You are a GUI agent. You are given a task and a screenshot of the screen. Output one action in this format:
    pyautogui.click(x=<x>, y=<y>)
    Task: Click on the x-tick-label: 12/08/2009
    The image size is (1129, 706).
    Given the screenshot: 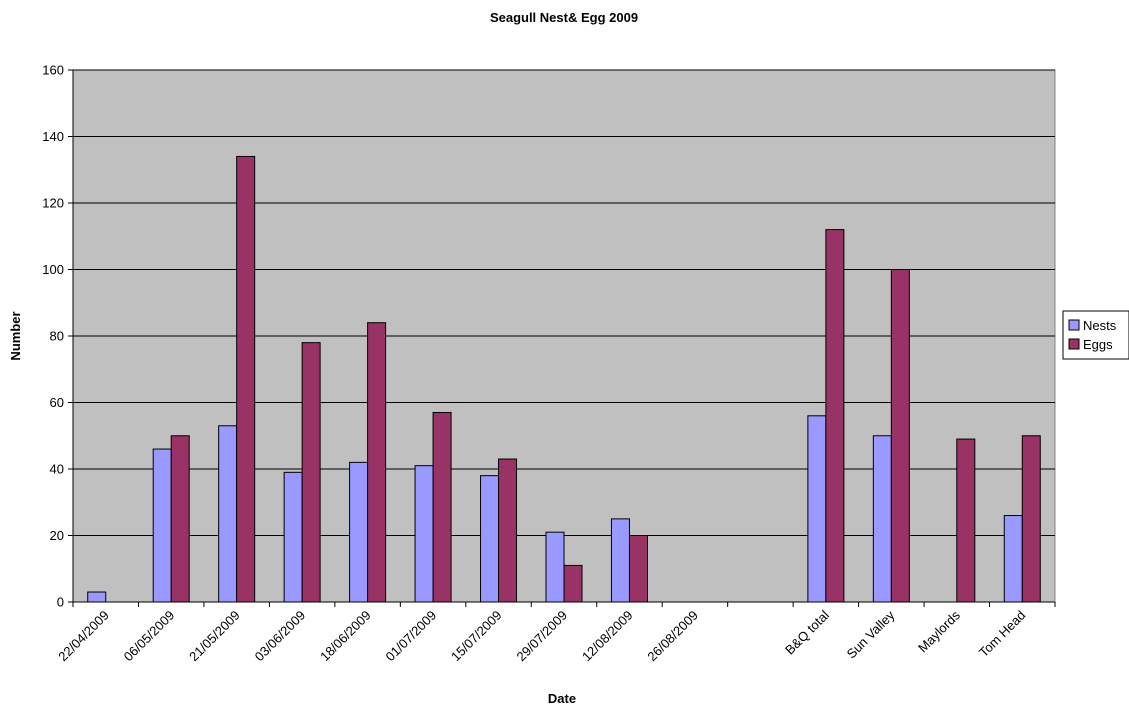 What is the action you would take?
    pyautogui.click(x=607, y=636)
    